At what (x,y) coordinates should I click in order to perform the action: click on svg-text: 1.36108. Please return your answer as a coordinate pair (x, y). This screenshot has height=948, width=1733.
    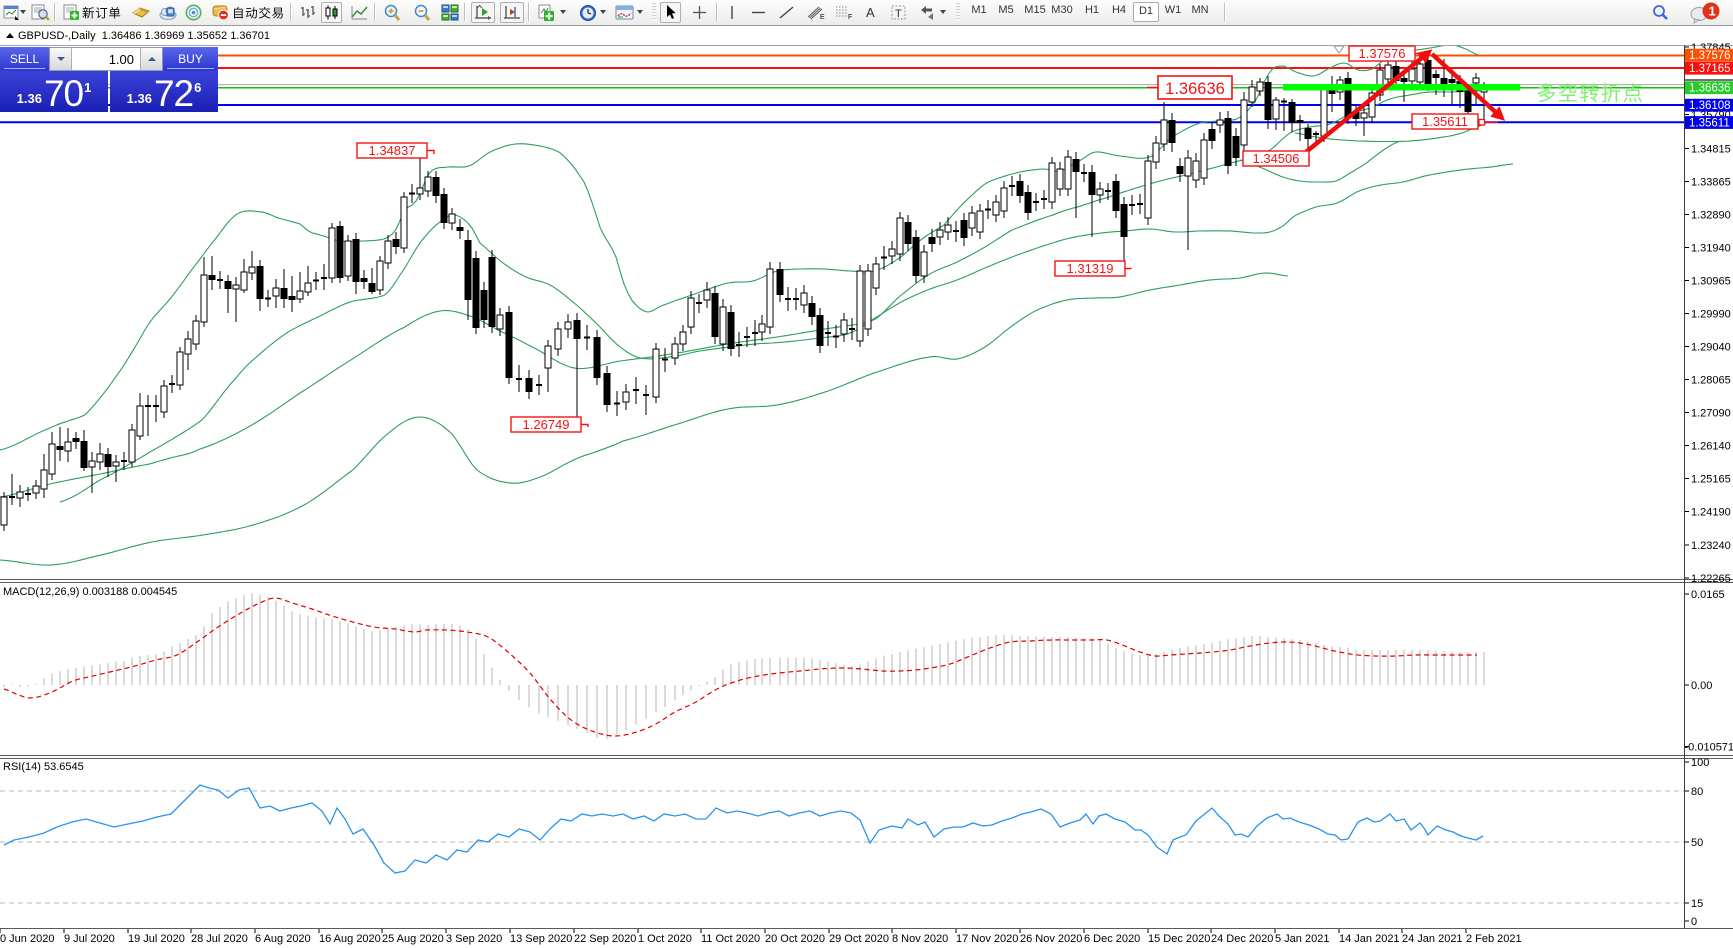
    Looking at the image, I should click on (1710, 106).